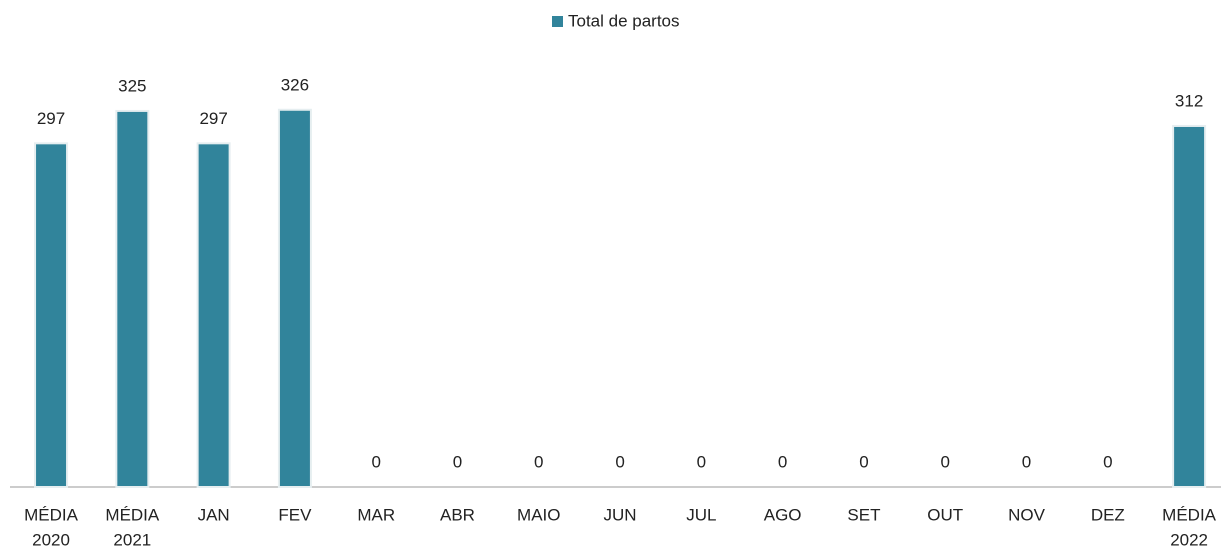 The height and width of the screenshot is (550, 1221). What do you see at coordinates (132, 539) in the screenshot?
I see `x-tick-label: 2021` at bounding box center [132, 539].